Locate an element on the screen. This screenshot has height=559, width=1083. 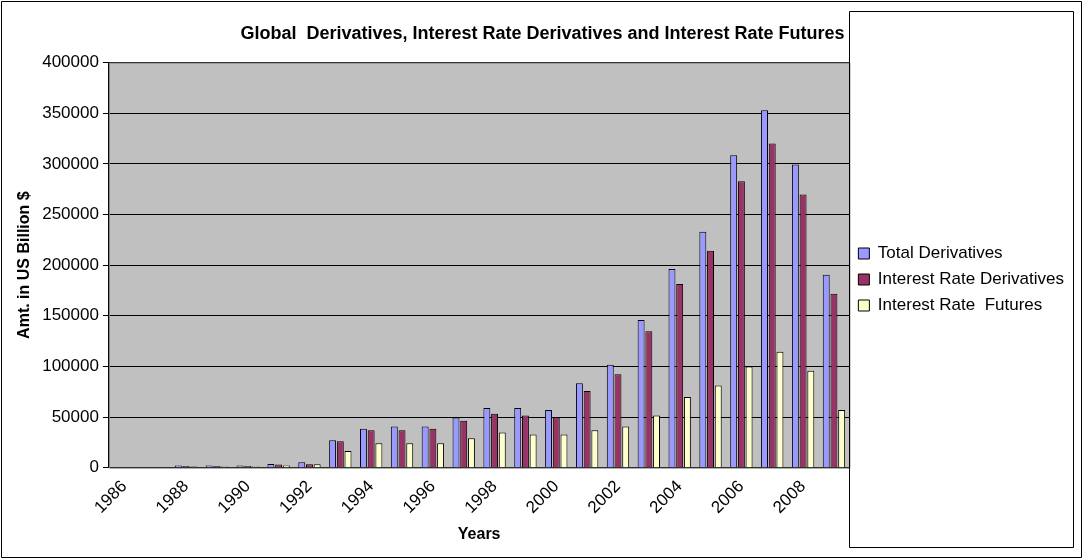
y-tick-label: 400000 is located at coordinates (70, 62).